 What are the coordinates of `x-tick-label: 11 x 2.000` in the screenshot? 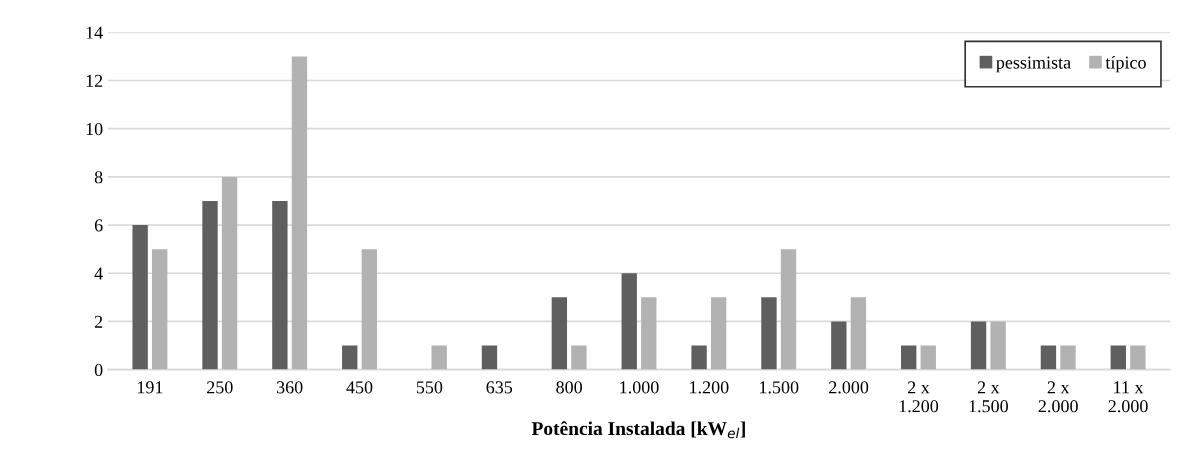 It's located at (1128, 397).